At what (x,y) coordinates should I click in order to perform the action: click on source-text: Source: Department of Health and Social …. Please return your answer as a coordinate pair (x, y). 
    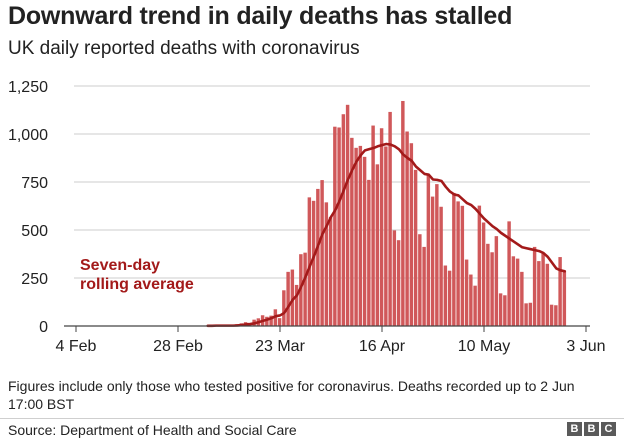
    Looking at the image, I should click on (152, 430).